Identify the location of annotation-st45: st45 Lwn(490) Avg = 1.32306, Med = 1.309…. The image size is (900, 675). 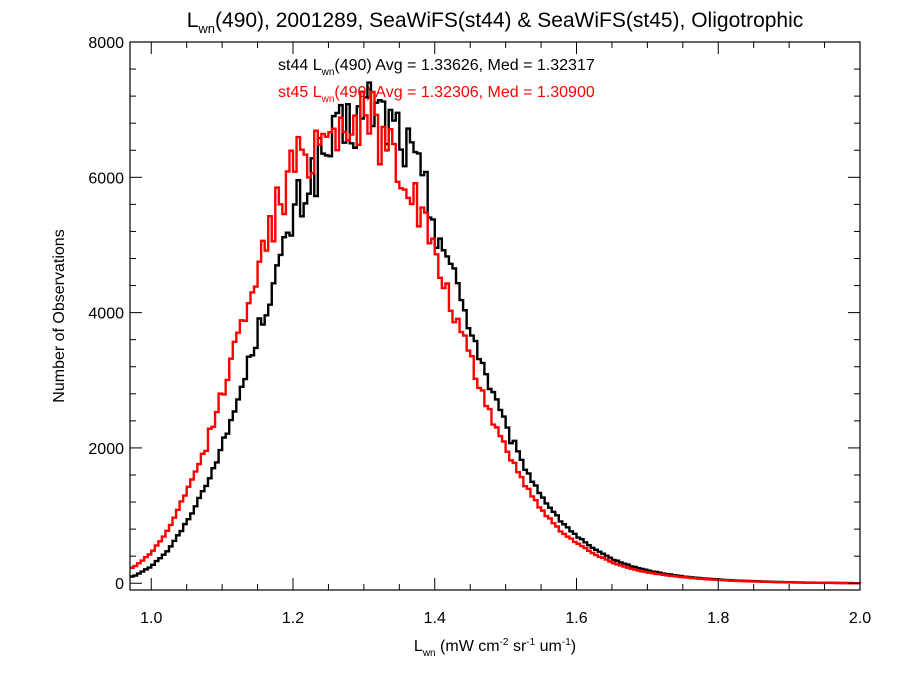
(436, 94).